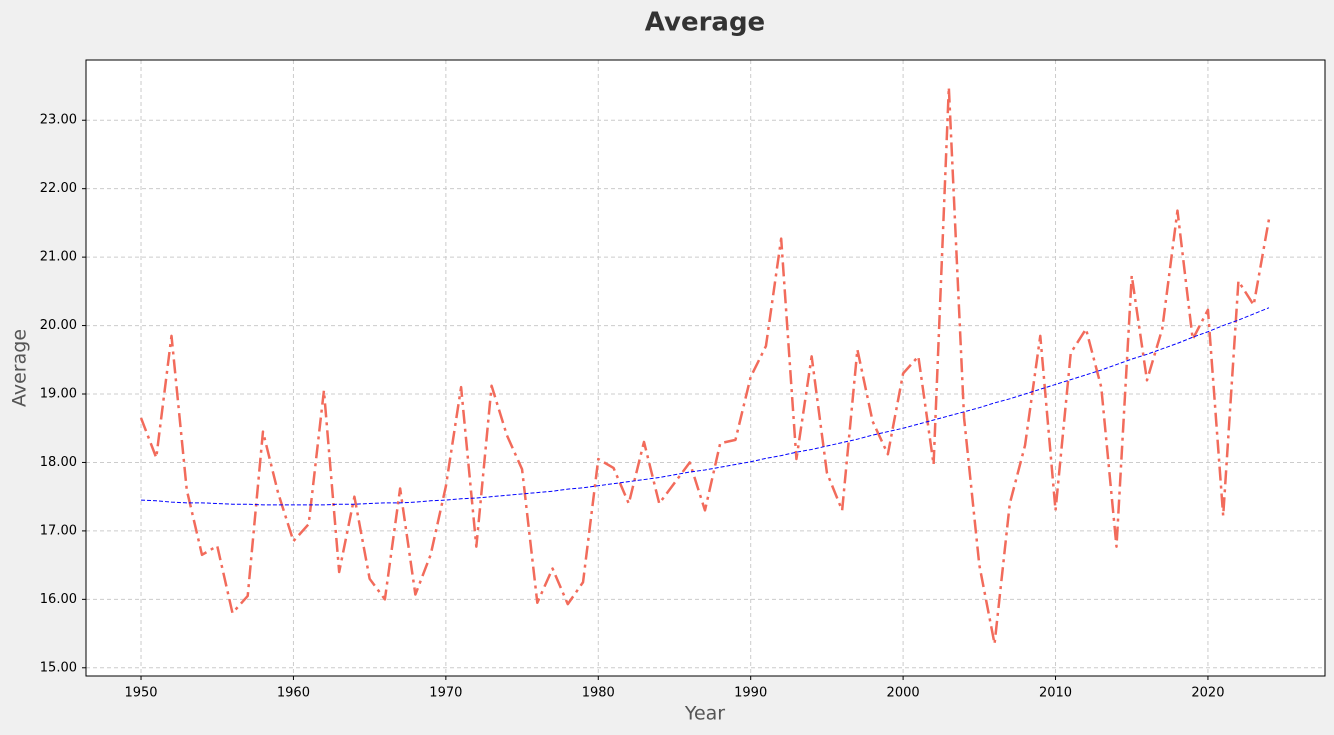 Image resolution: width=1334 pixels, height=735 pixels. I want to click on x-axis-label: Year, so click(704, 714).